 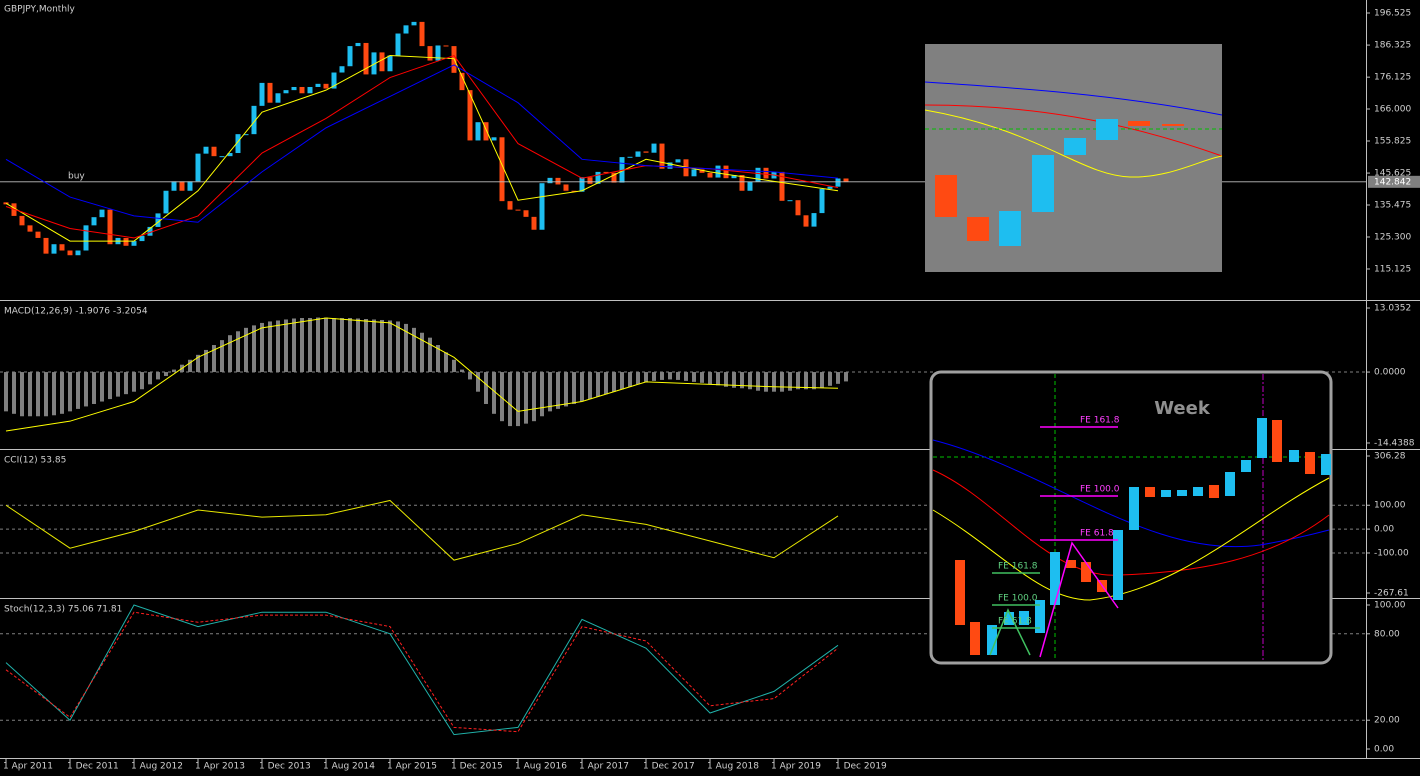 I want to click on x-tick-label: 1 Dec 2013, so click(x=285, y=767).